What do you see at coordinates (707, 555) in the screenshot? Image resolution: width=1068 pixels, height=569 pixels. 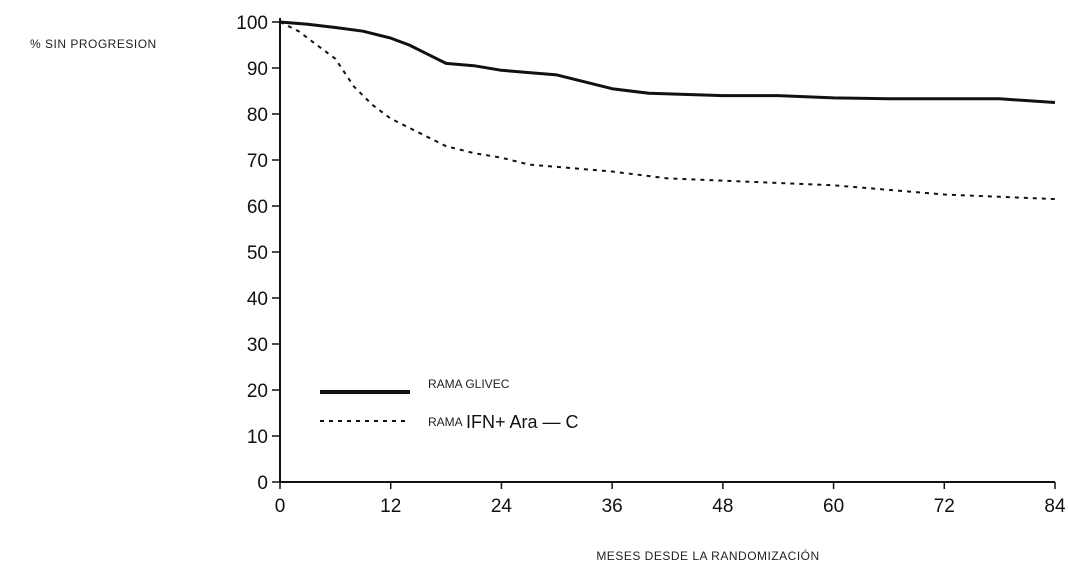 I see `x-axis-title: MESES DESDE LA RANDOMIZACIÓN` at bounding box center [707, 555].